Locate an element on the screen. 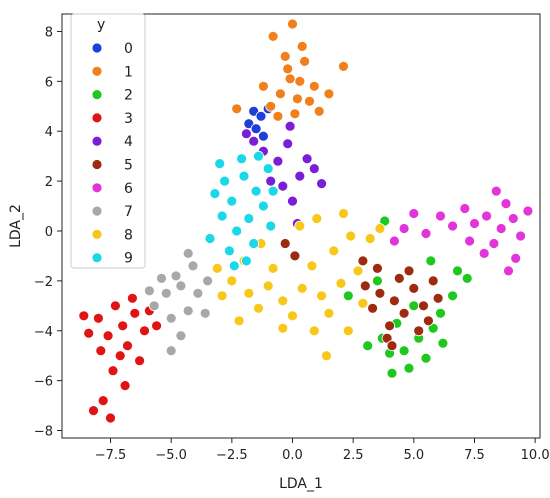  y-tick-label-0: −8 is located at coordinates (43, 432).